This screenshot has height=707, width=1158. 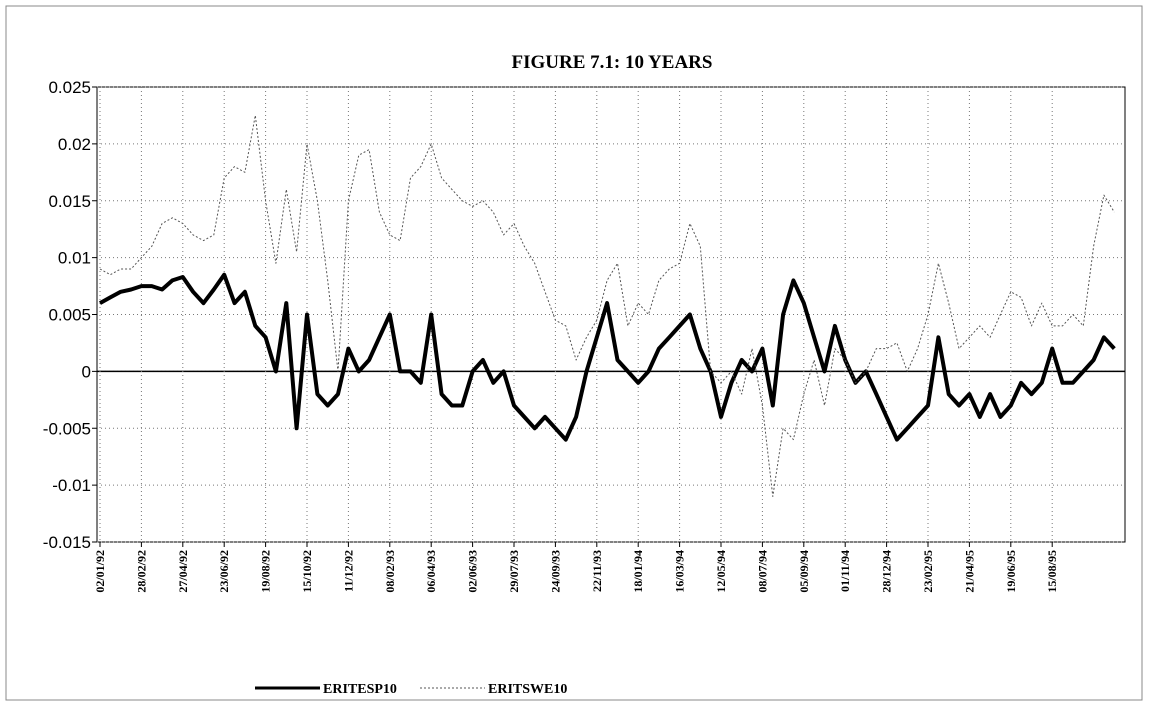 I want to click on x-tick-label: 02/01/92, so click(x=100, y=571).